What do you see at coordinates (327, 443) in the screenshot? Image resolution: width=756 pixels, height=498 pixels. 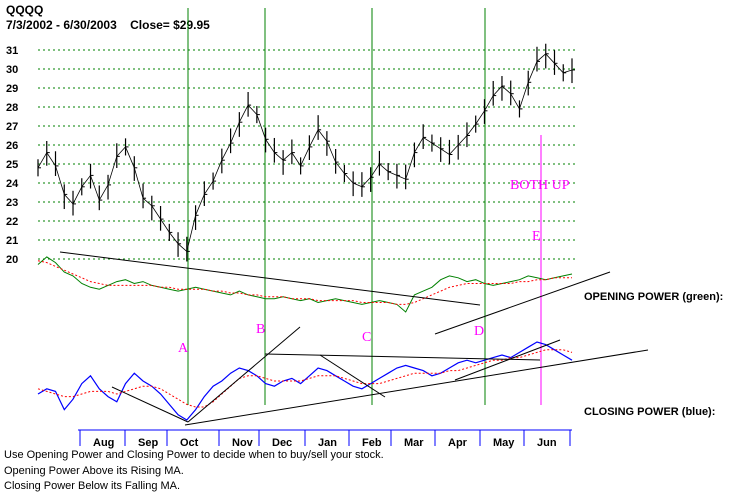 I see `x-tick-label-jan: Jan` at bounding box center [327, 443].